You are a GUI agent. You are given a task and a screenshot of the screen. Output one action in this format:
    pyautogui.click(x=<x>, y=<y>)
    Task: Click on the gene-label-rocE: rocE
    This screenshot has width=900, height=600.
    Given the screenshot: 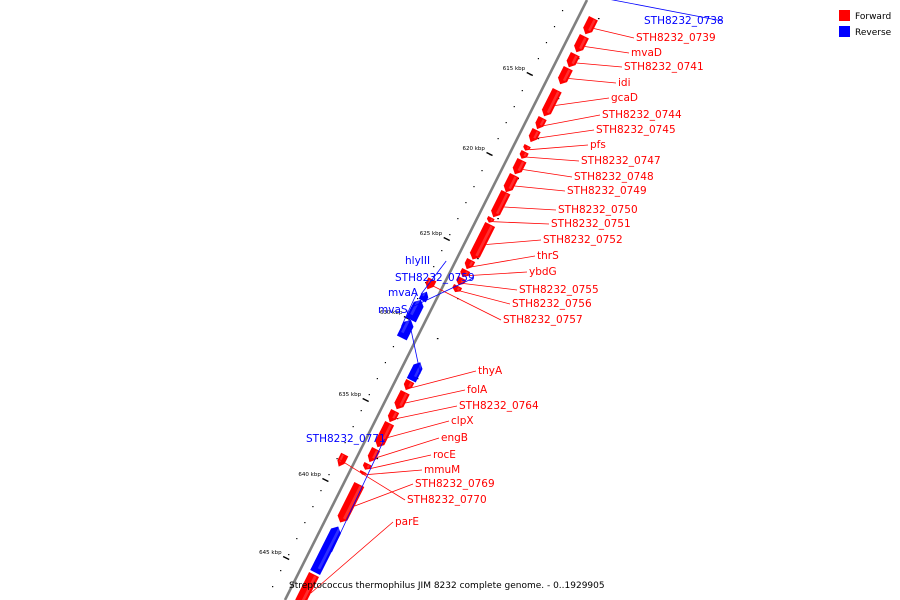 What is the action you would take?
    pyautogui.click(x=444, y=455)
    